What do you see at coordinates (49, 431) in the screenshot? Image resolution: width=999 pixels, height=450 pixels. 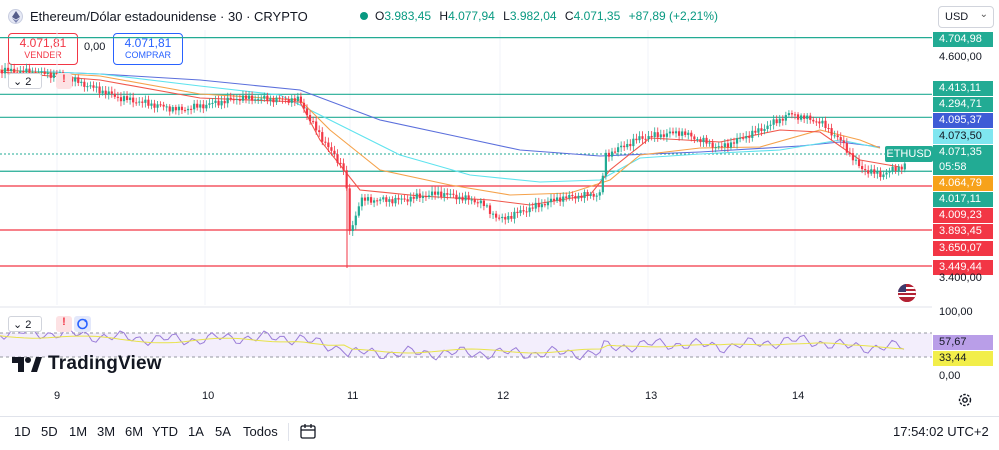 I see `range-button-5d: 5D` at bounding box center [49, 431].